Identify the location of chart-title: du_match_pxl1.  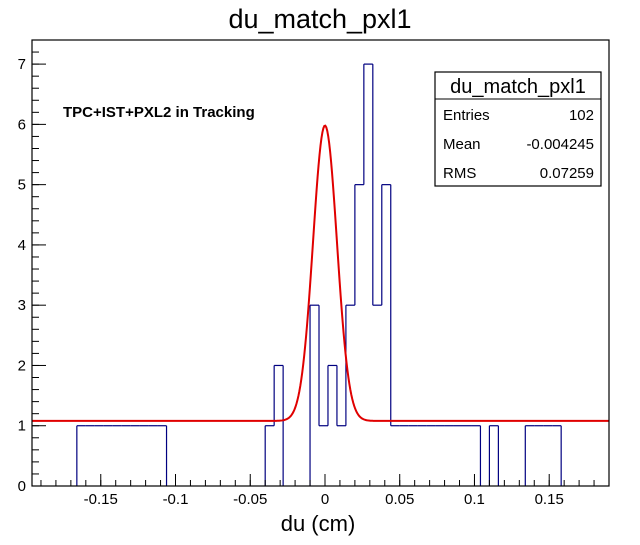
(319, 19).